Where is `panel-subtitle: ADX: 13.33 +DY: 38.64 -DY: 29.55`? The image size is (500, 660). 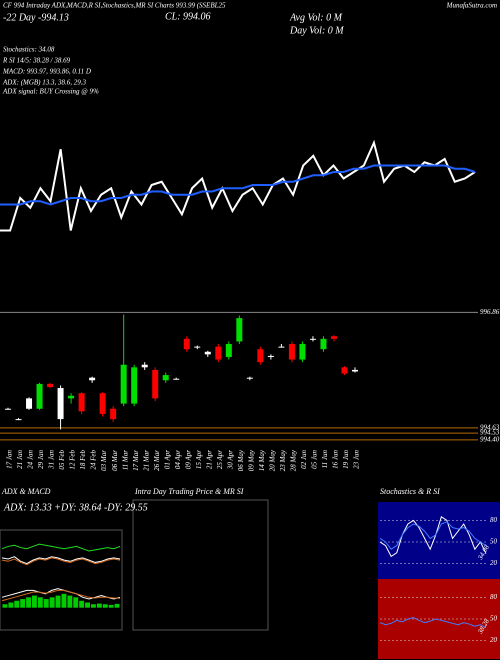 panel-subtitle: ADX: 13.33 +DY: 38.64 -DY: 29.55 is located at coordinates (75, 507).